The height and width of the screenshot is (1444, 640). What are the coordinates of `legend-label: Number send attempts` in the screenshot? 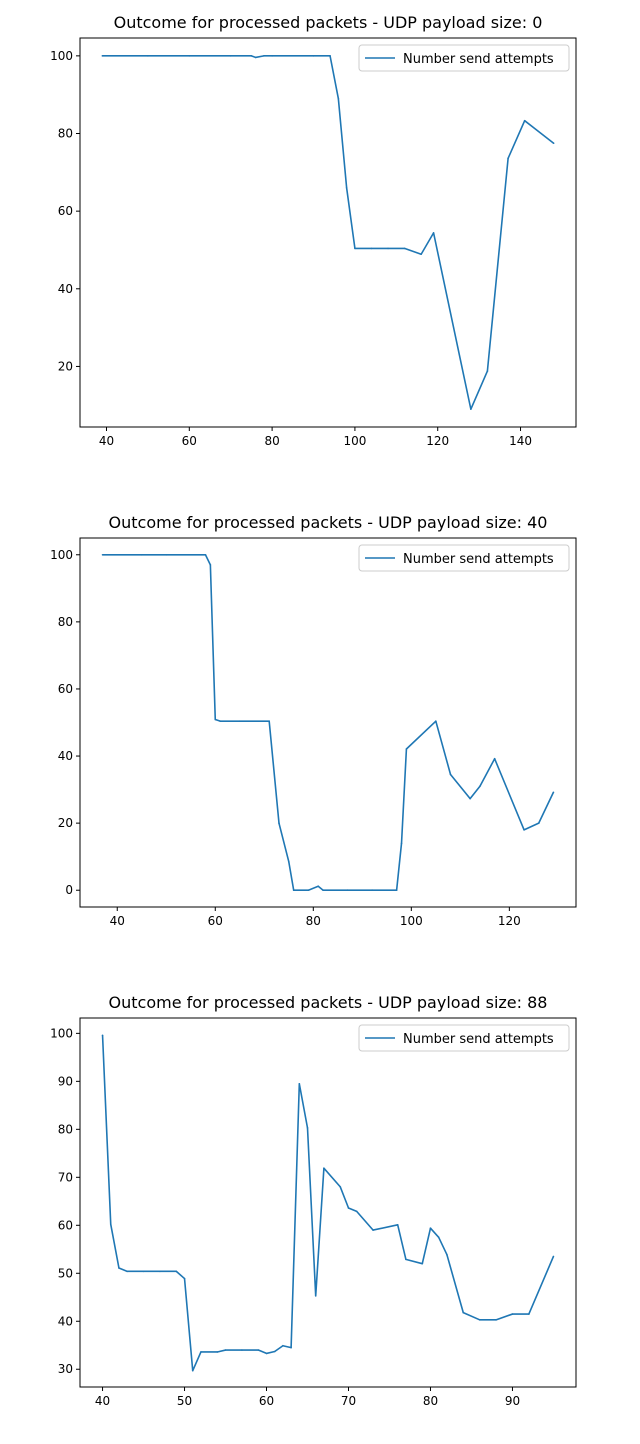 It's located at (478, 1039).